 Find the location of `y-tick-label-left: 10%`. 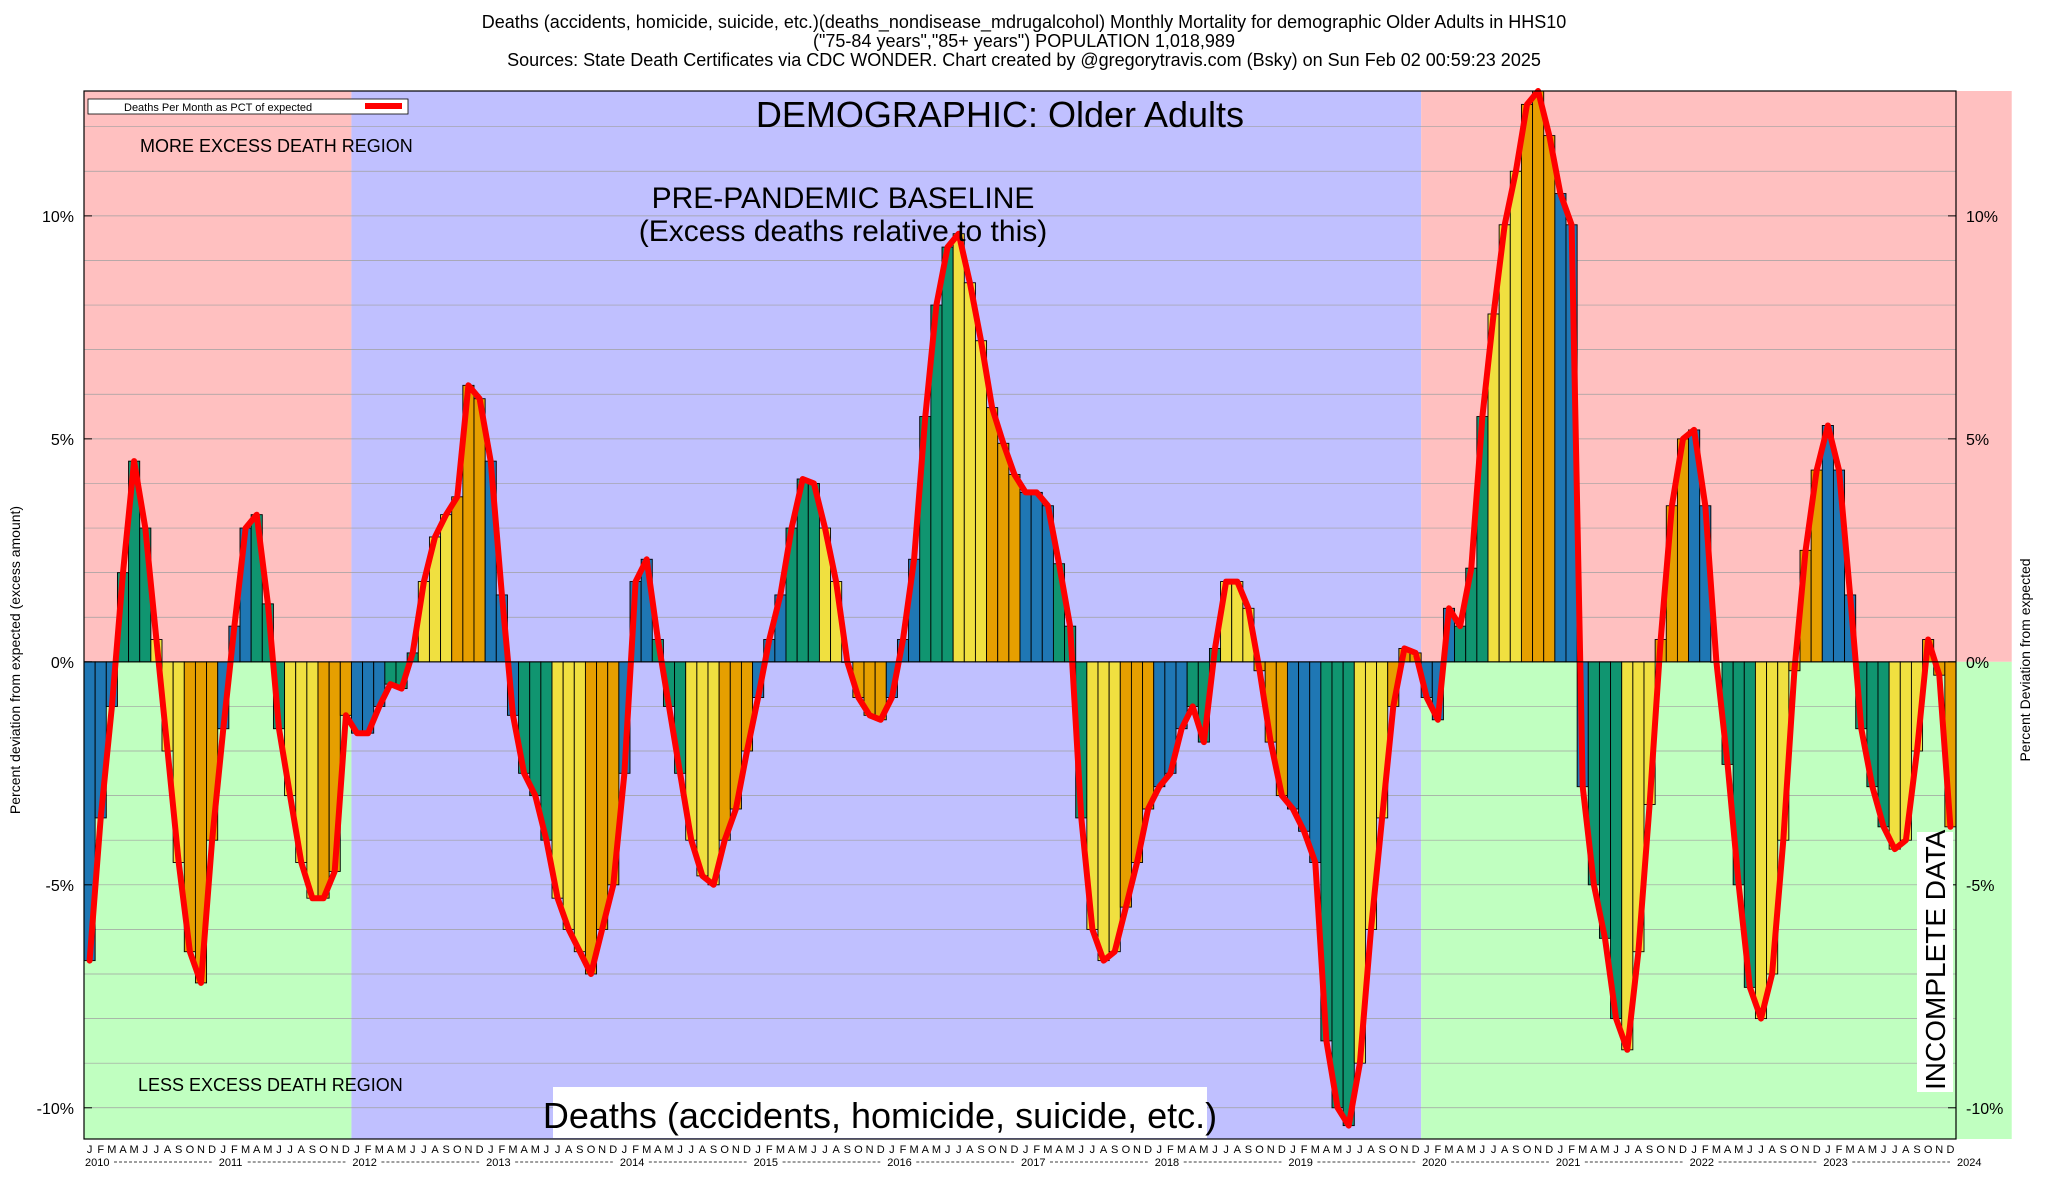

y-tick-label-left: 10% is located at coordinates (58, 217).